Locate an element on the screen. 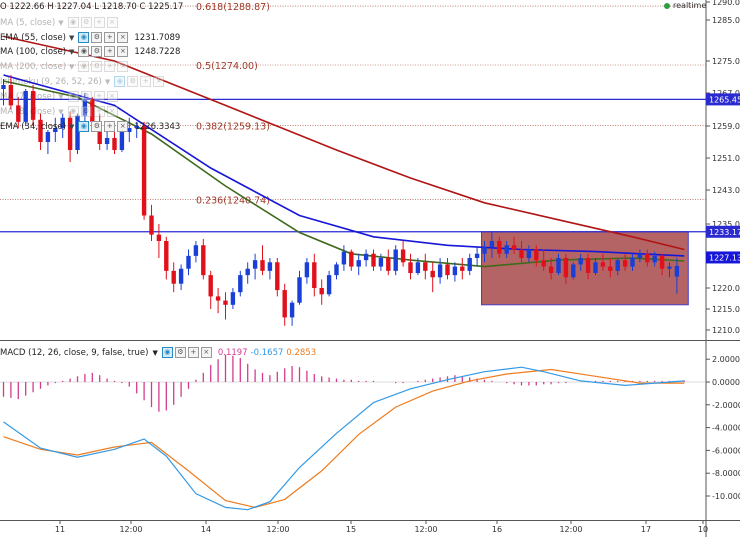  price-tick-label: 1290.00 is located at coordinates (726, 3).